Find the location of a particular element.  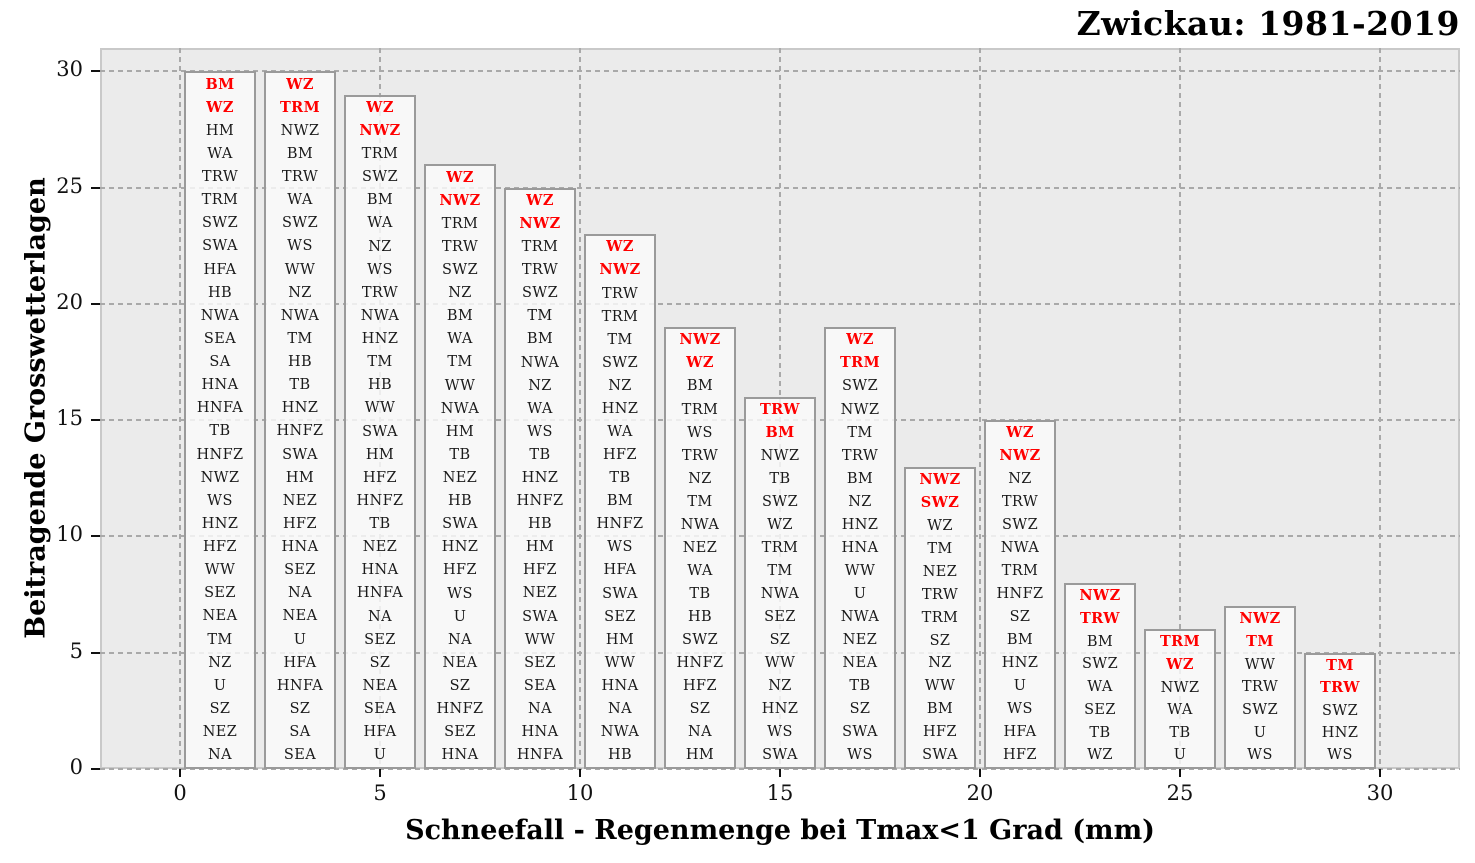

bar: TRM WZ NWZ WA TB U is located at coordinates (1180, 699).